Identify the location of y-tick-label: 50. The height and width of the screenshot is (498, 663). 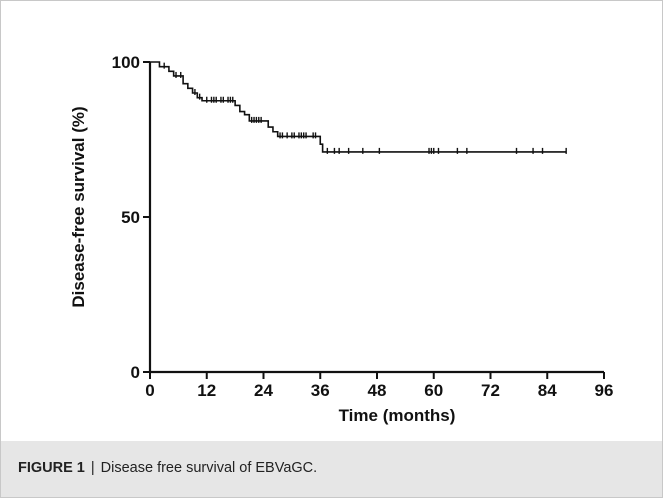
(130, 217).